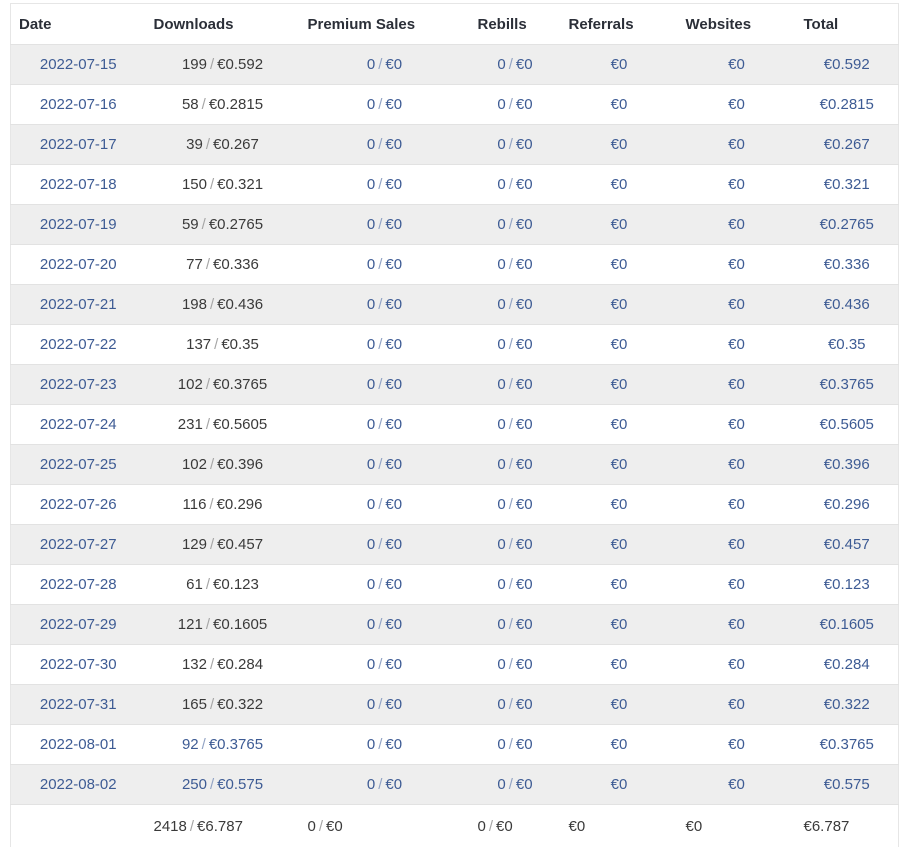  I want to click on date-value: 2022-08-02, so click(78, 784).